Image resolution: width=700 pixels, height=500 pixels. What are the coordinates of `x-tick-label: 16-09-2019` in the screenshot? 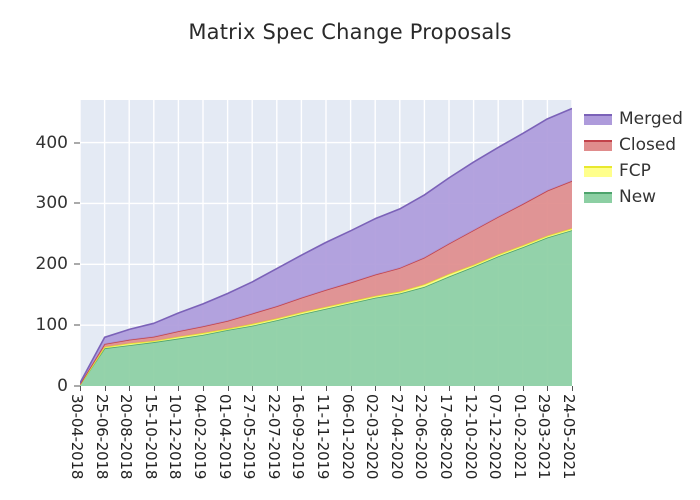 It's located at (298, 437).